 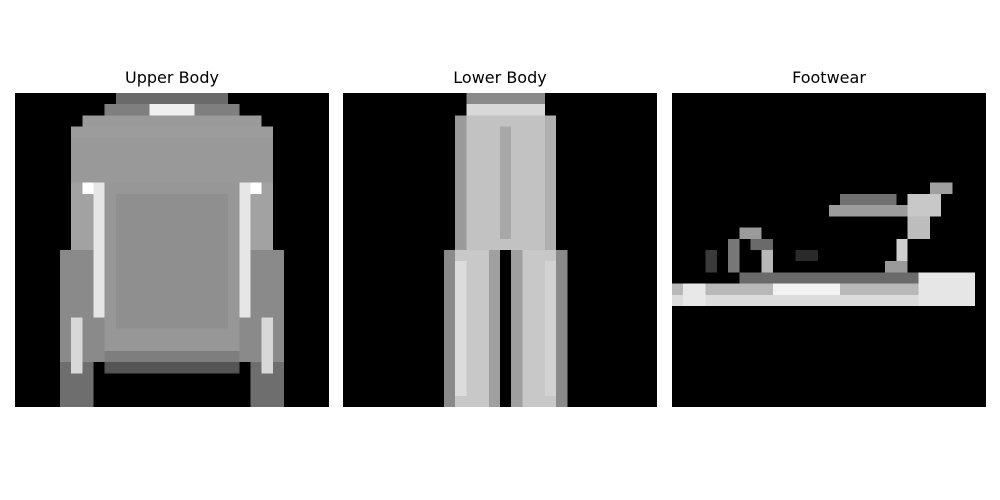 I want to click on panel-title: Lower Body, so click(x=500, y=77).